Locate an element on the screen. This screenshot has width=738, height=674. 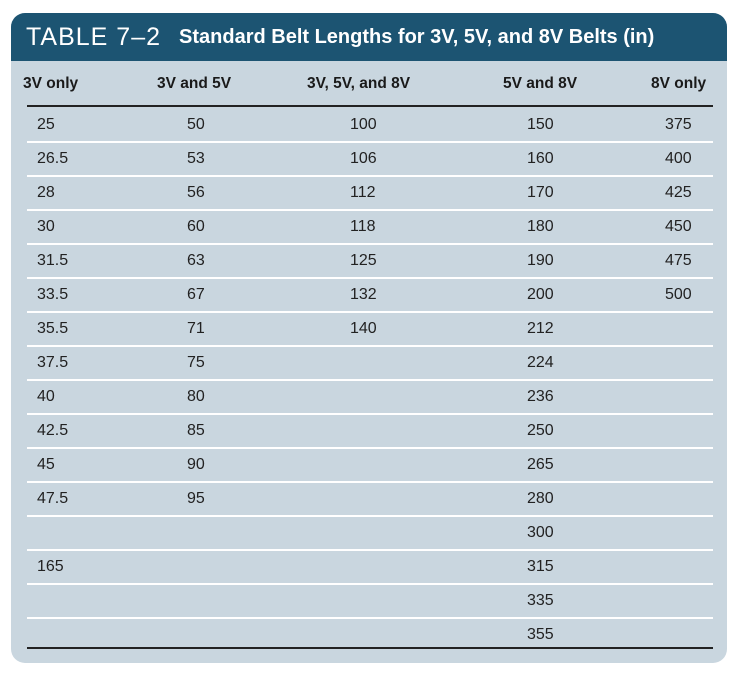
table-row: 25 50 100 150 375 is located at coordinates (369, 126).